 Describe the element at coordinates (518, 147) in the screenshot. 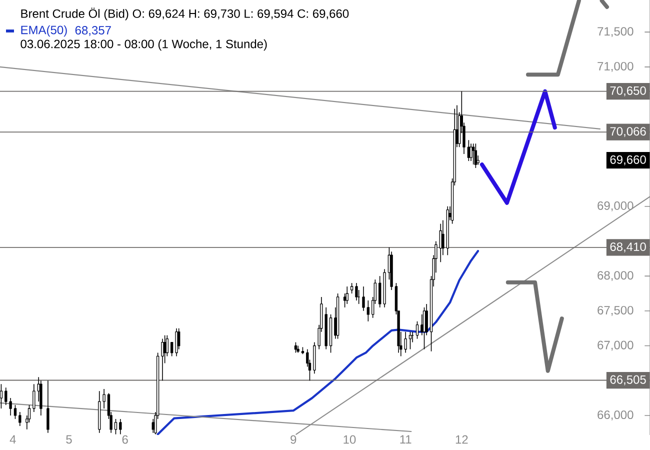

I see `line-series` at that location.